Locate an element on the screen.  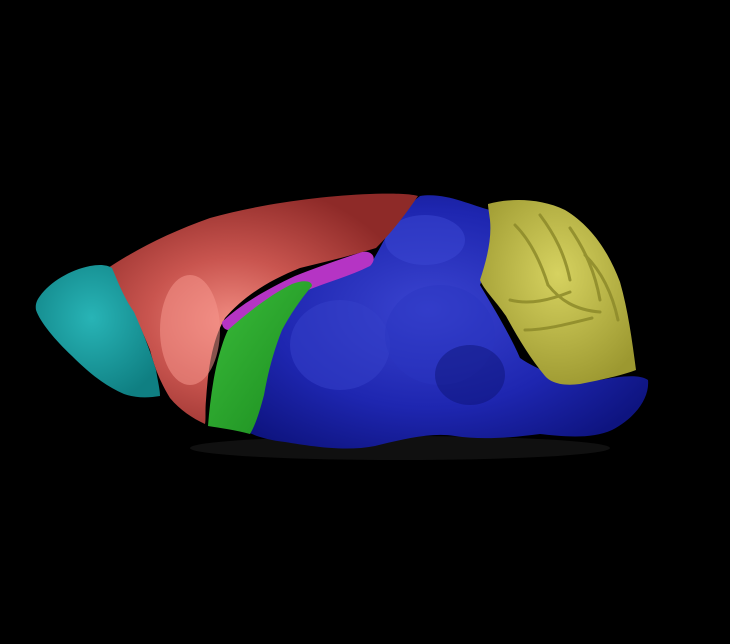
cerebellum-region is located at coordinates (558, 292).